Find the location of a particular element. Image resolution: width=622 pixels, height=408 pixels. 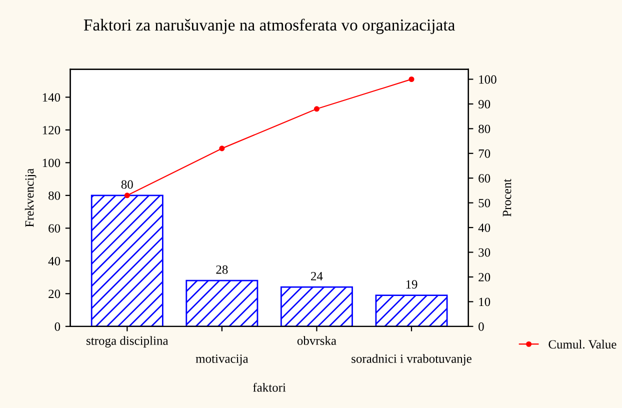

y2-tick-label: 20 is located at coordinates (484, 277).